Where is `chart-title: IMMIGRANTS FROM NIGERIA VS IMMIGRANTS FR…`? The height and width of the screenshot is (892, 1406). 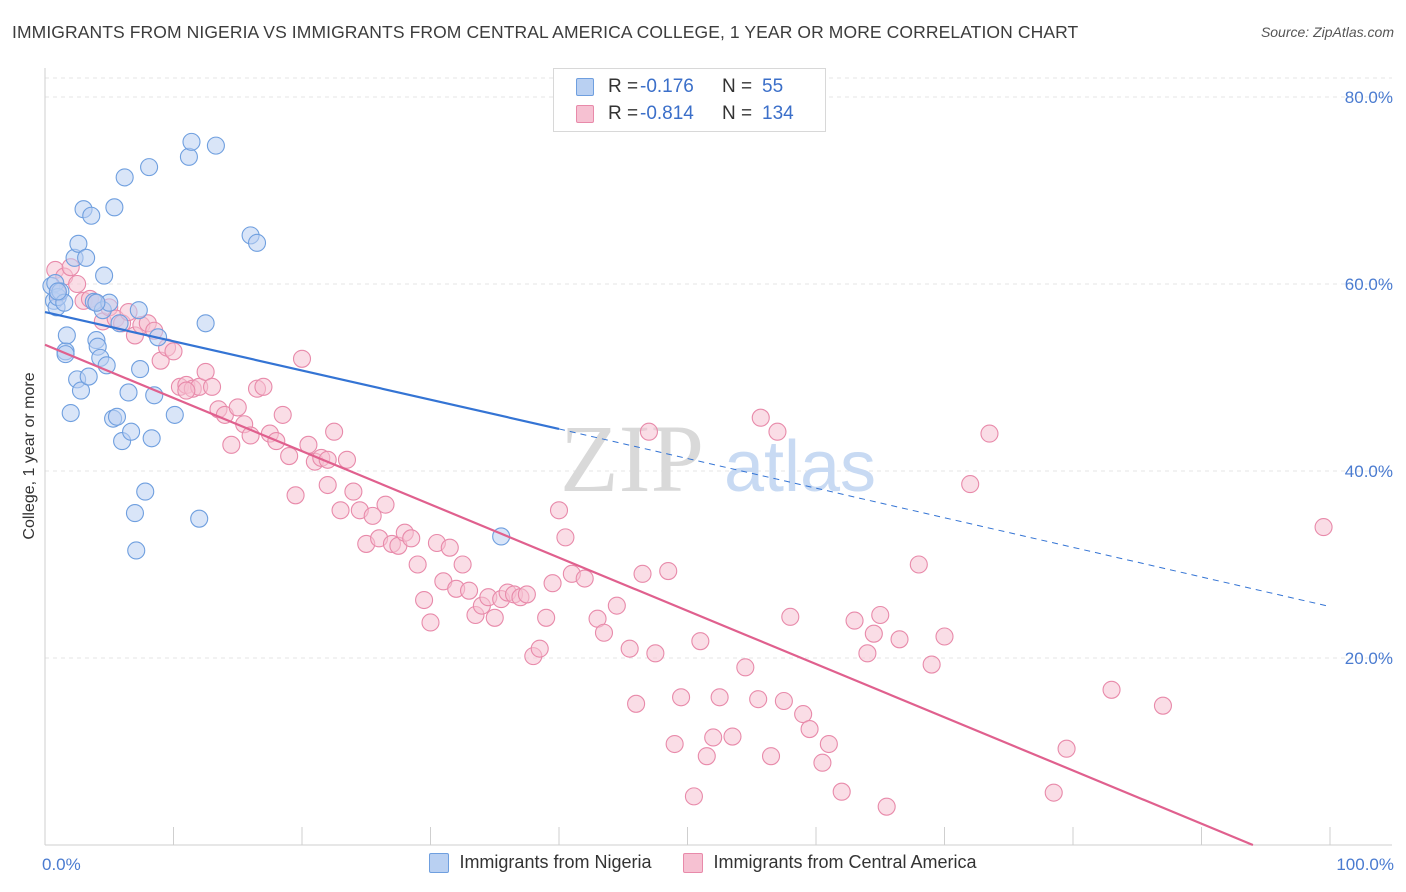
chart-title: IMMIGRANTS FROM NIGERIA VS IMMIGRANTS FR… is located at coordinates (545, 32).